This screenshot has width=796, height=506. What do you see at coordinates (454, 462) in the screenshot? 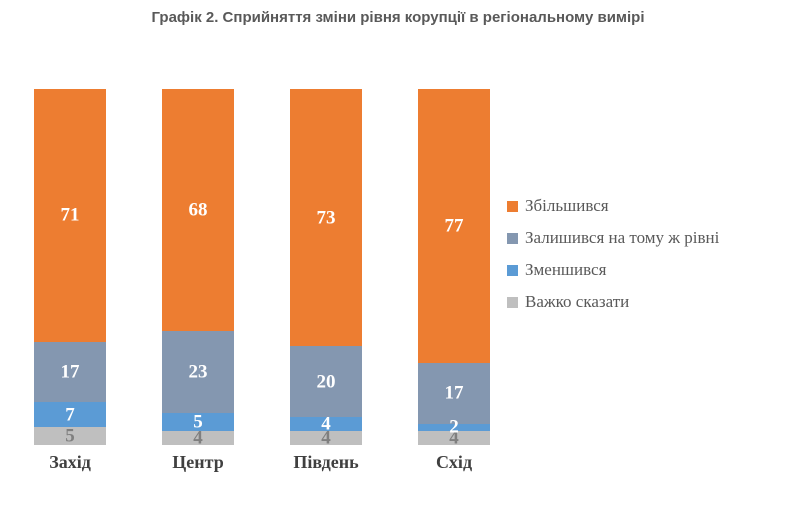
I see `category-label: Схід` at bounding box center [454, 462].